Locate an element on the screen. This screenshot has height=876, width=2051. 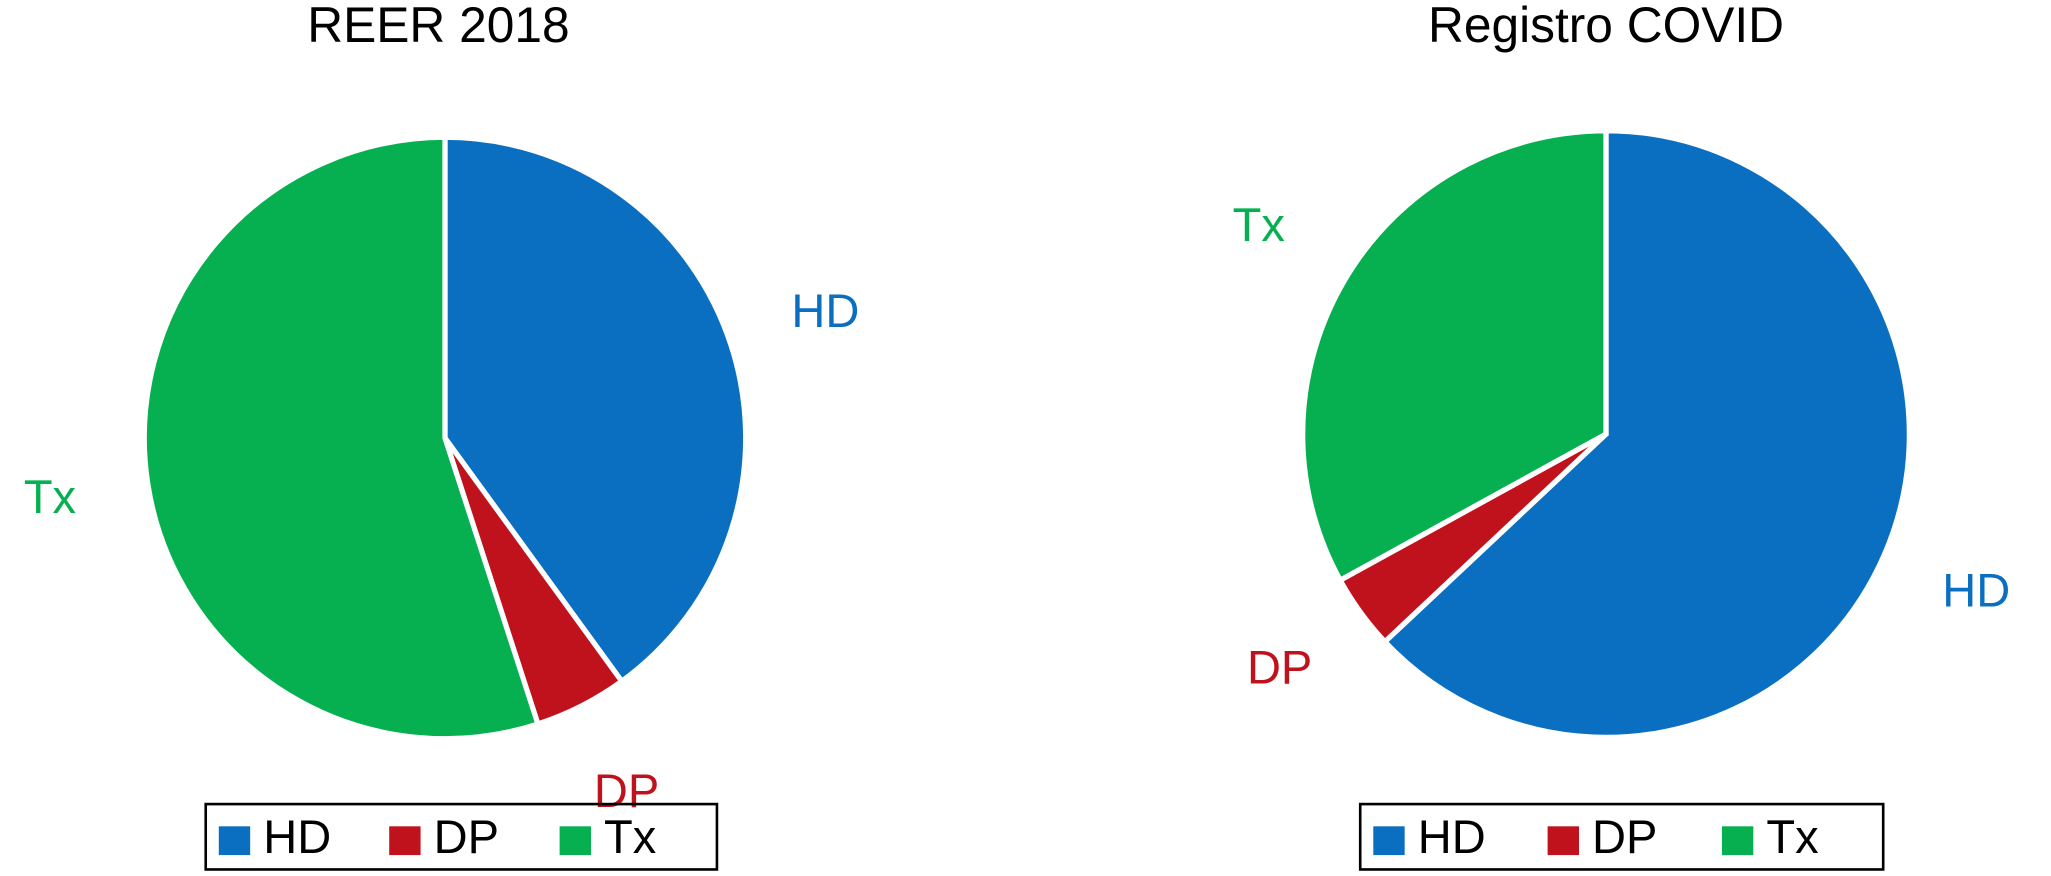
chart-title: Registro COVID is located at coordinates (1606, 26).